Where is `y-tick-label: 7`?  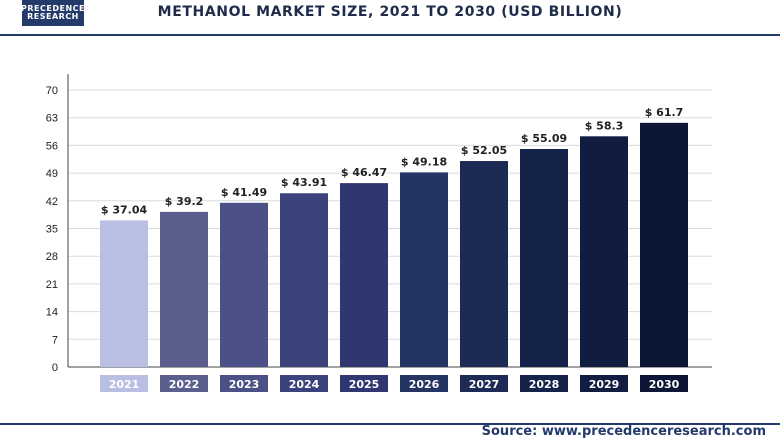
y-tick-label: 7 is located at coordinates (55, 340).